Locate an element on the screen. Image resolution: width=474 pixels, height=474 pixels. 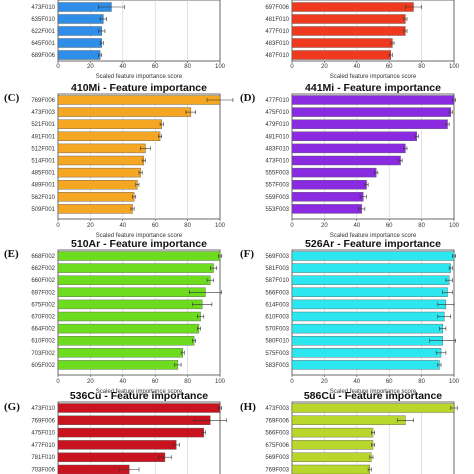
category-label: 509F001 is located at coordinates (43, 210).